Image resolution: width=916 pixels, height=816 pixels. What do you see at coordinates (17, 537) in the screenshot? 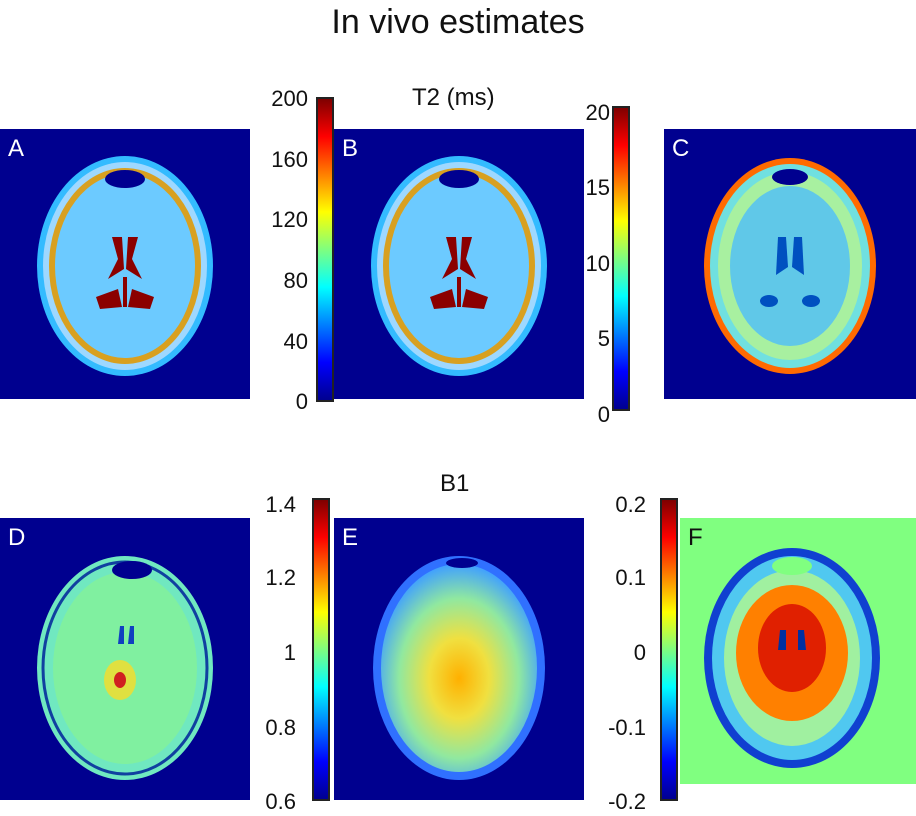
I see `panel-label-d: D` at bounding box center [17, 537].